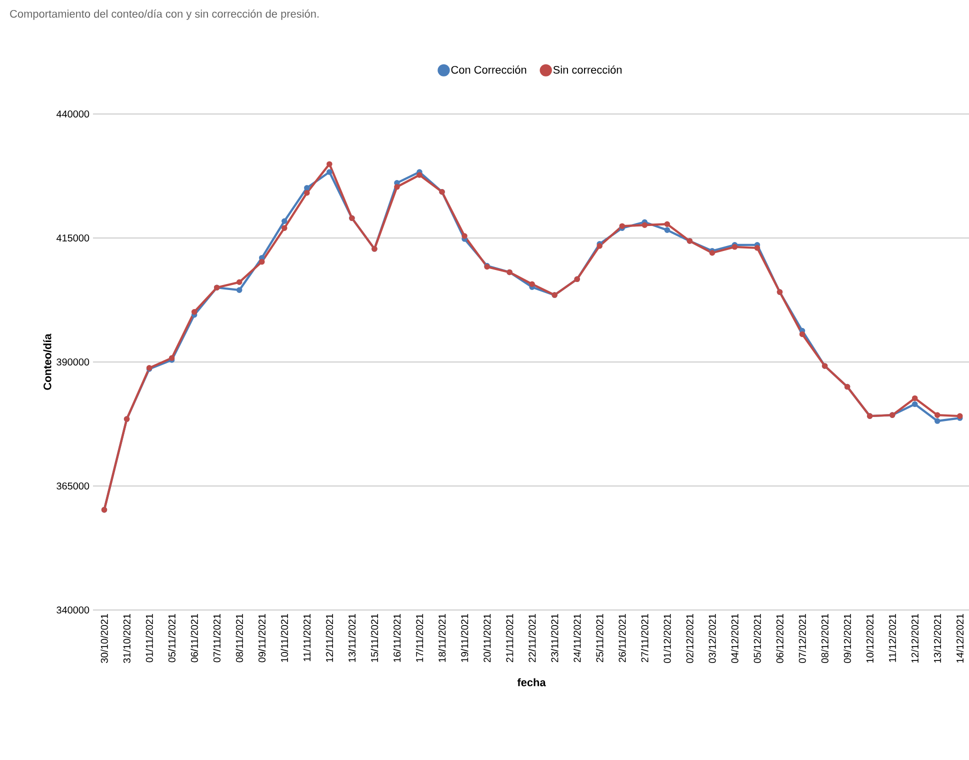  I want to click on x-tick-label: 03/12/2021, so click(712, 638).